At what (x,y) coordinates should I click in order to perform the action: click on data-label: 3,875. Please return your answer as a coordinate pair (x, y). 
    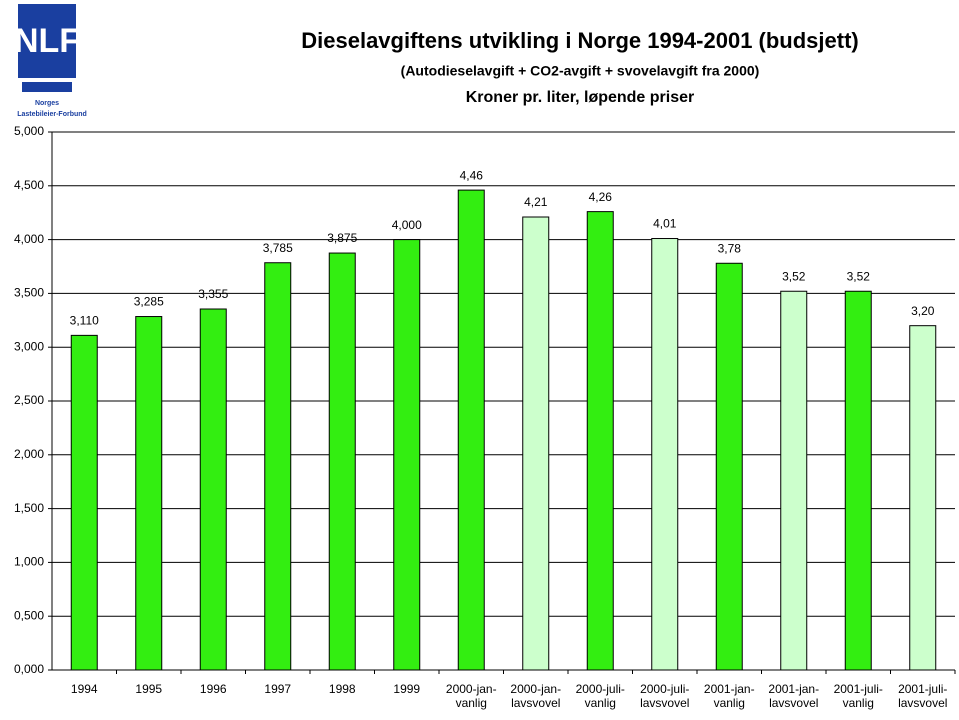
    Looking at the image, I should click on (342, 238).